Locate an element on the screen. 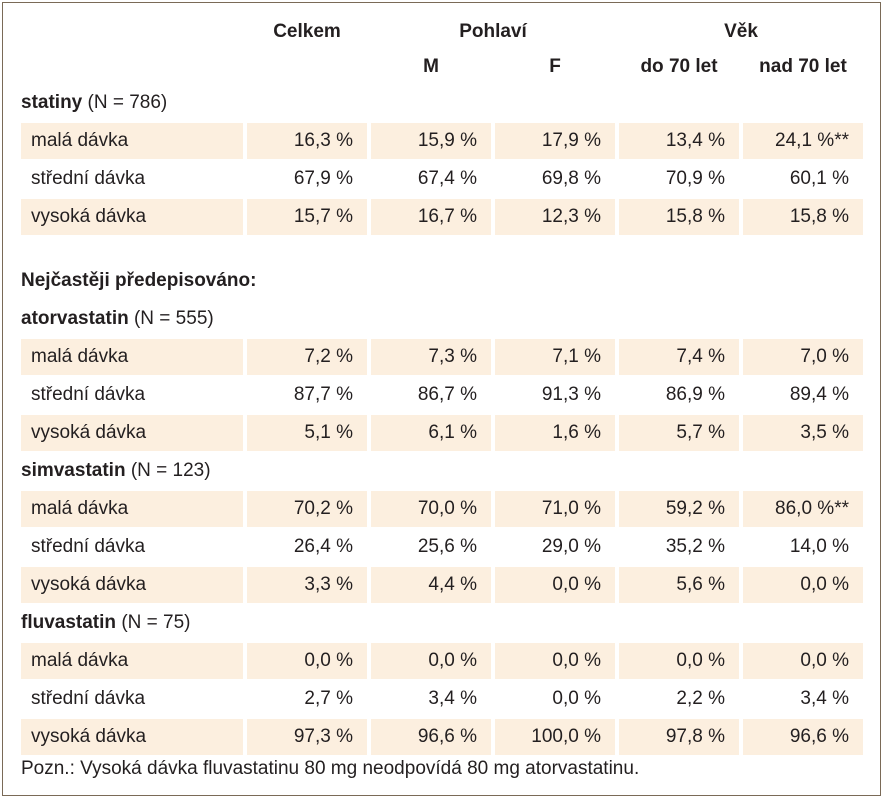  value-cell: 86,9 % is located at coordinates (695, 394).